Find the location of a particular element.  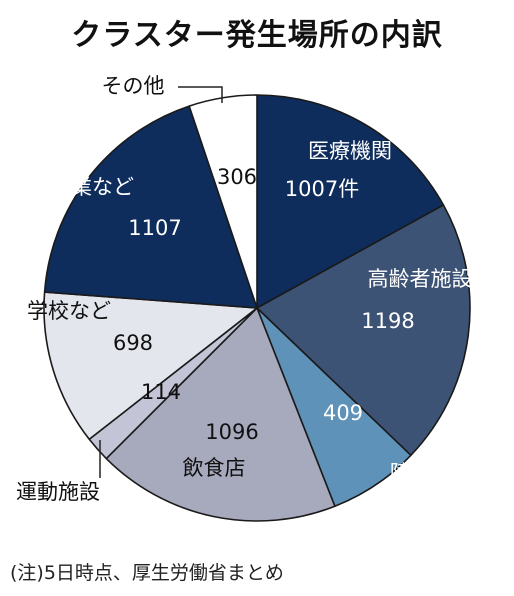

value-label-sports-facilities: 114 is located at coordinates (161, 392).